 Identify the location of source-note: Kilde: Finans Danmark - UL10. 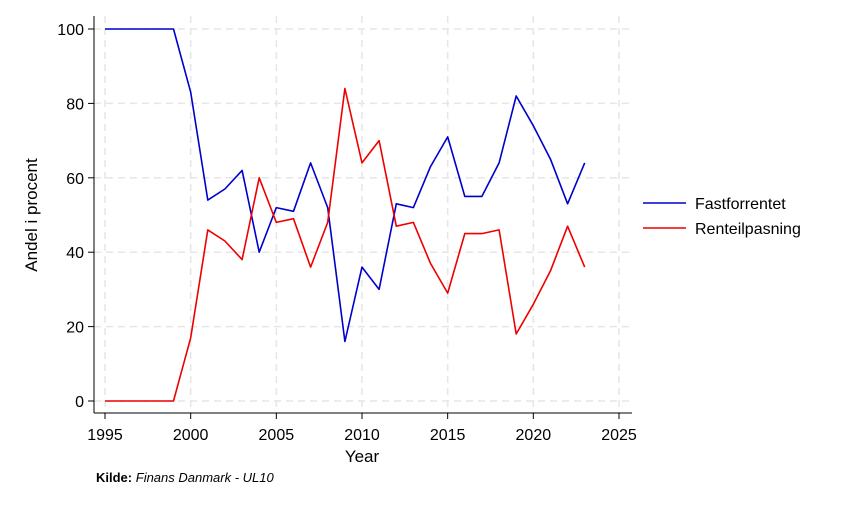
(185, 477).